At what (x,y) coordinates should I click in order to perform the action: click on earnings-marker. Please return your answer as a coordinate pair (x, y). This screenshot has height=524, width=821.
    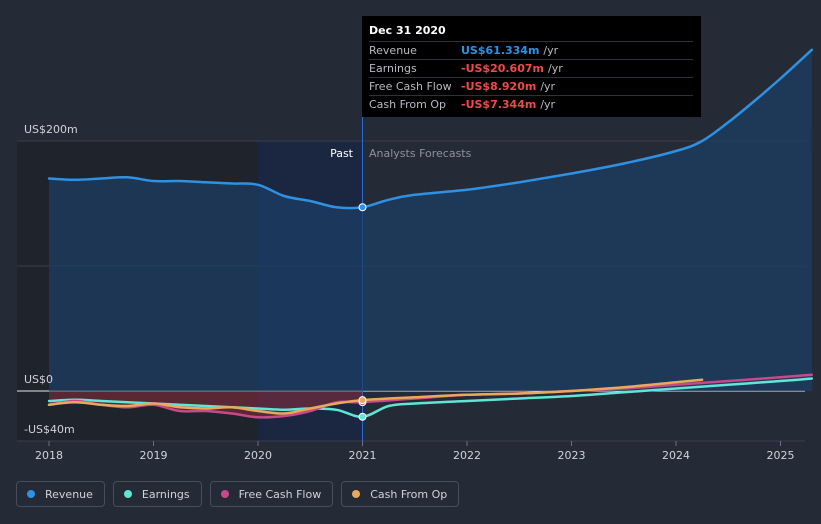
    Looking at the image, I should click on (362, 416).